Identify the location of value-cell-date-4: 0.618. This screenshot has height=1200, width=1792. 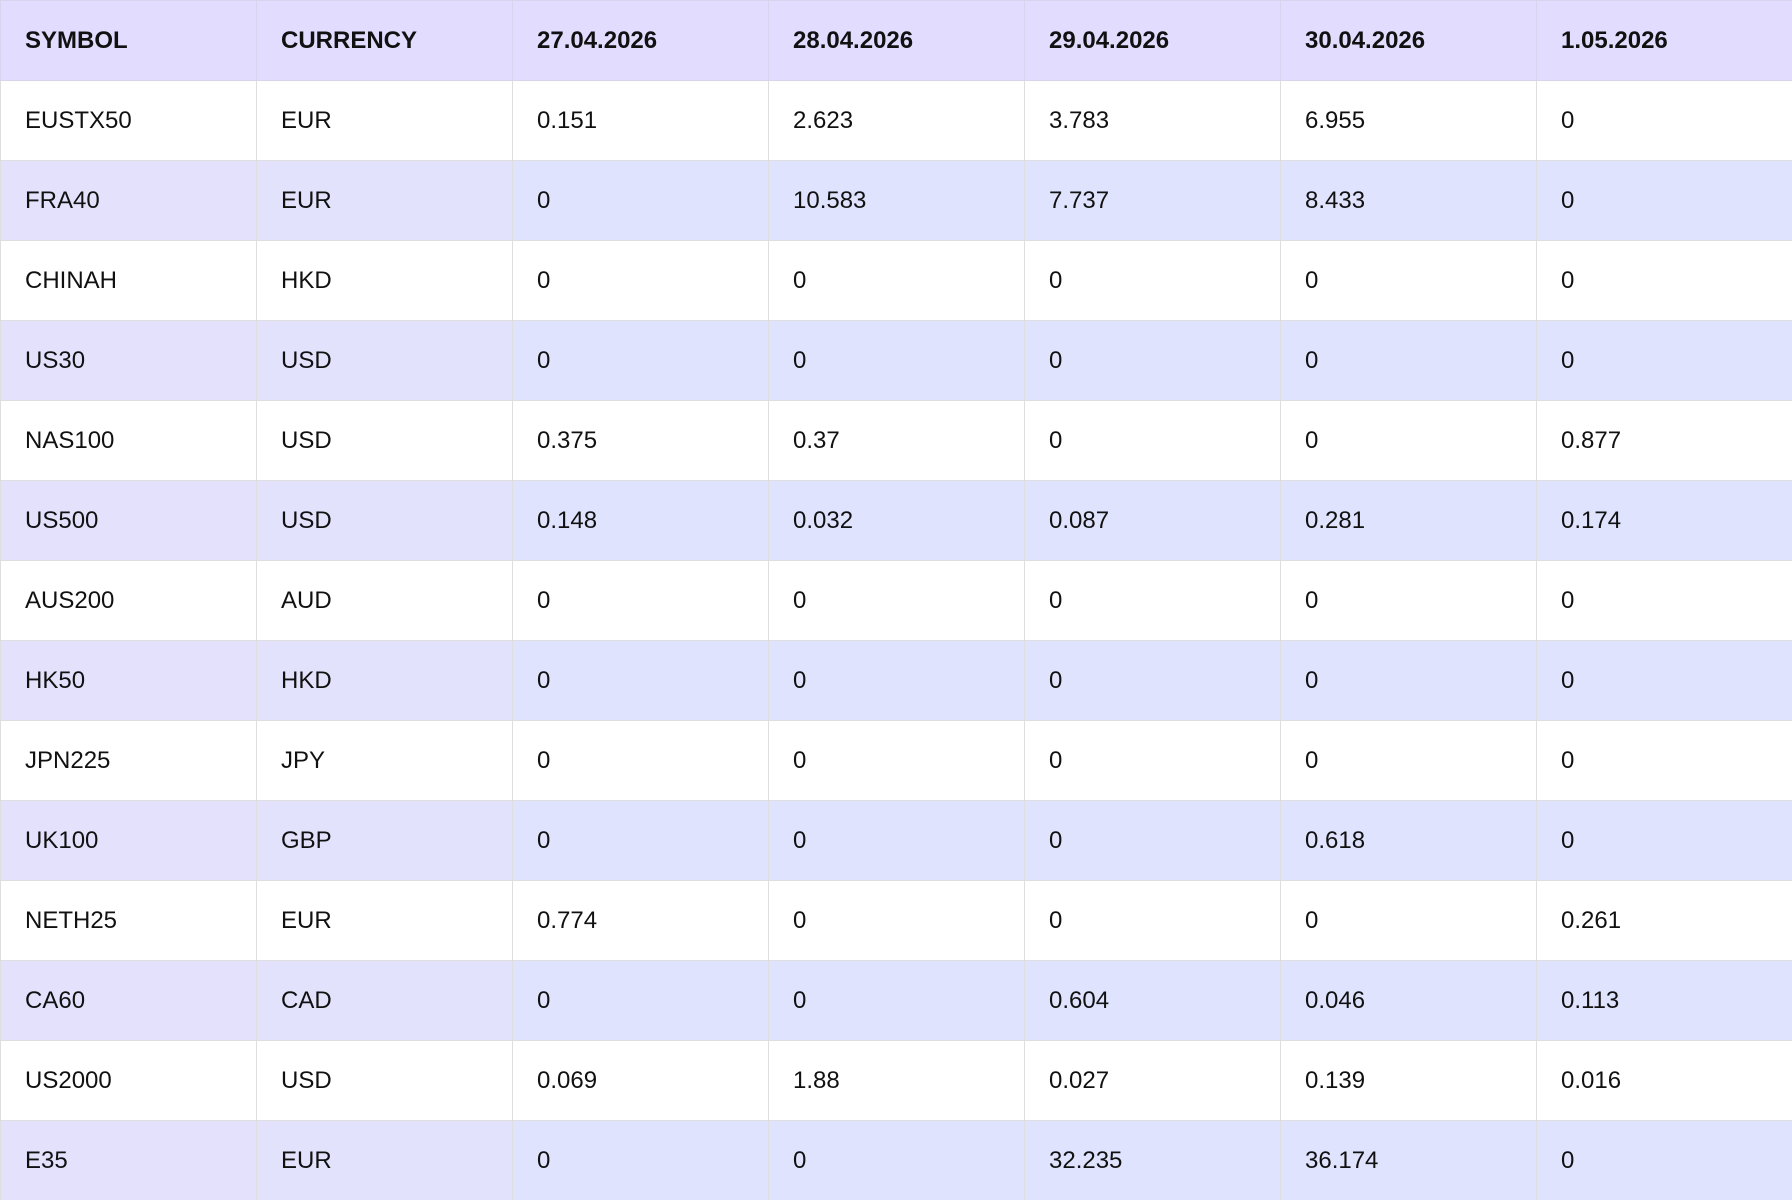
(1408, 840).